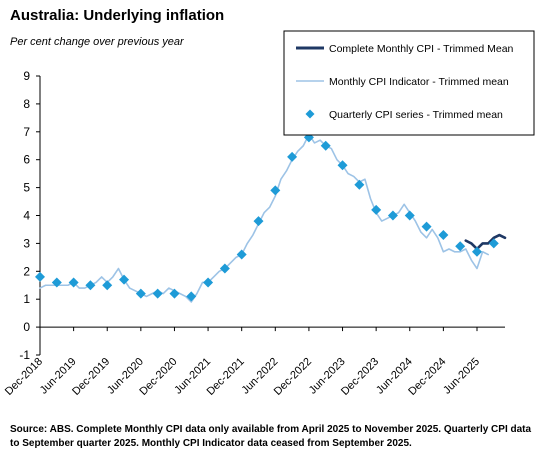 The image size is (548, 455). I want to click on x-tick-label: Jun-2025, so click(461, 376).